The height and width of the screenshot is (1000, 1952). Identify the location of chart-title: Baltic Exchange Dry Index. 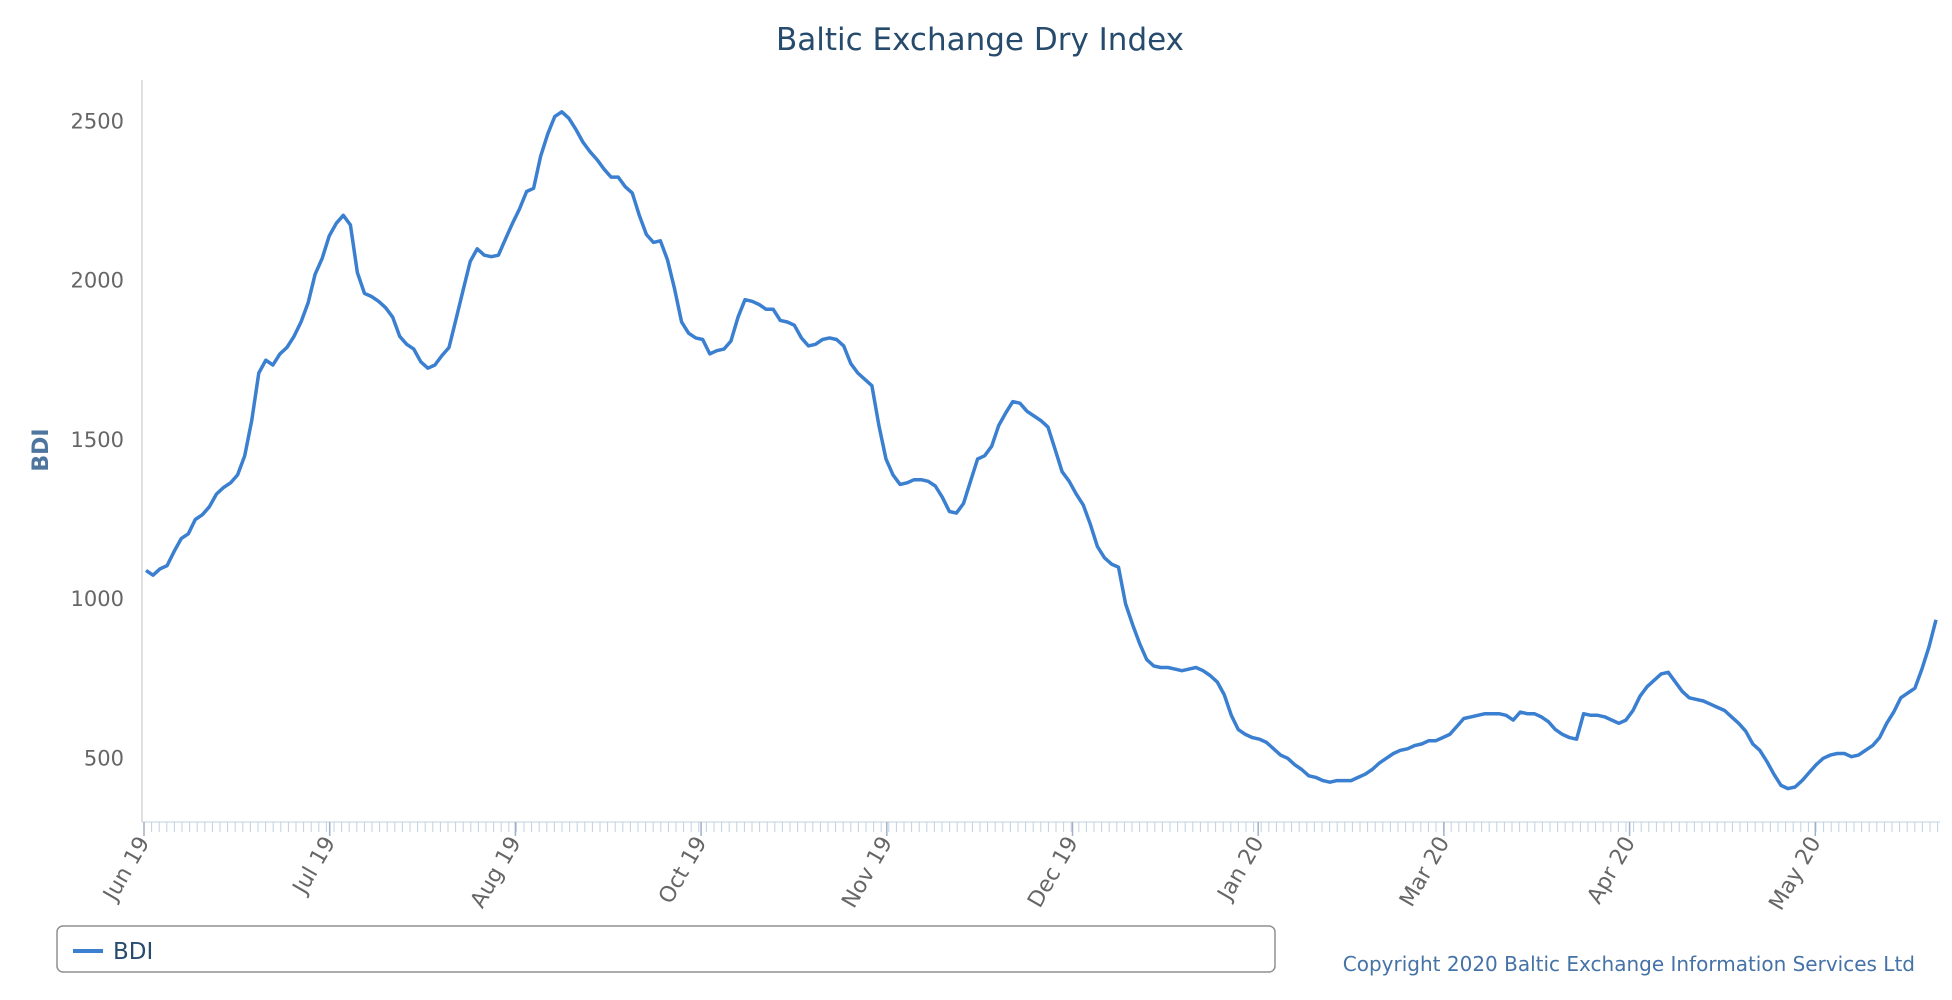
(980, 40).